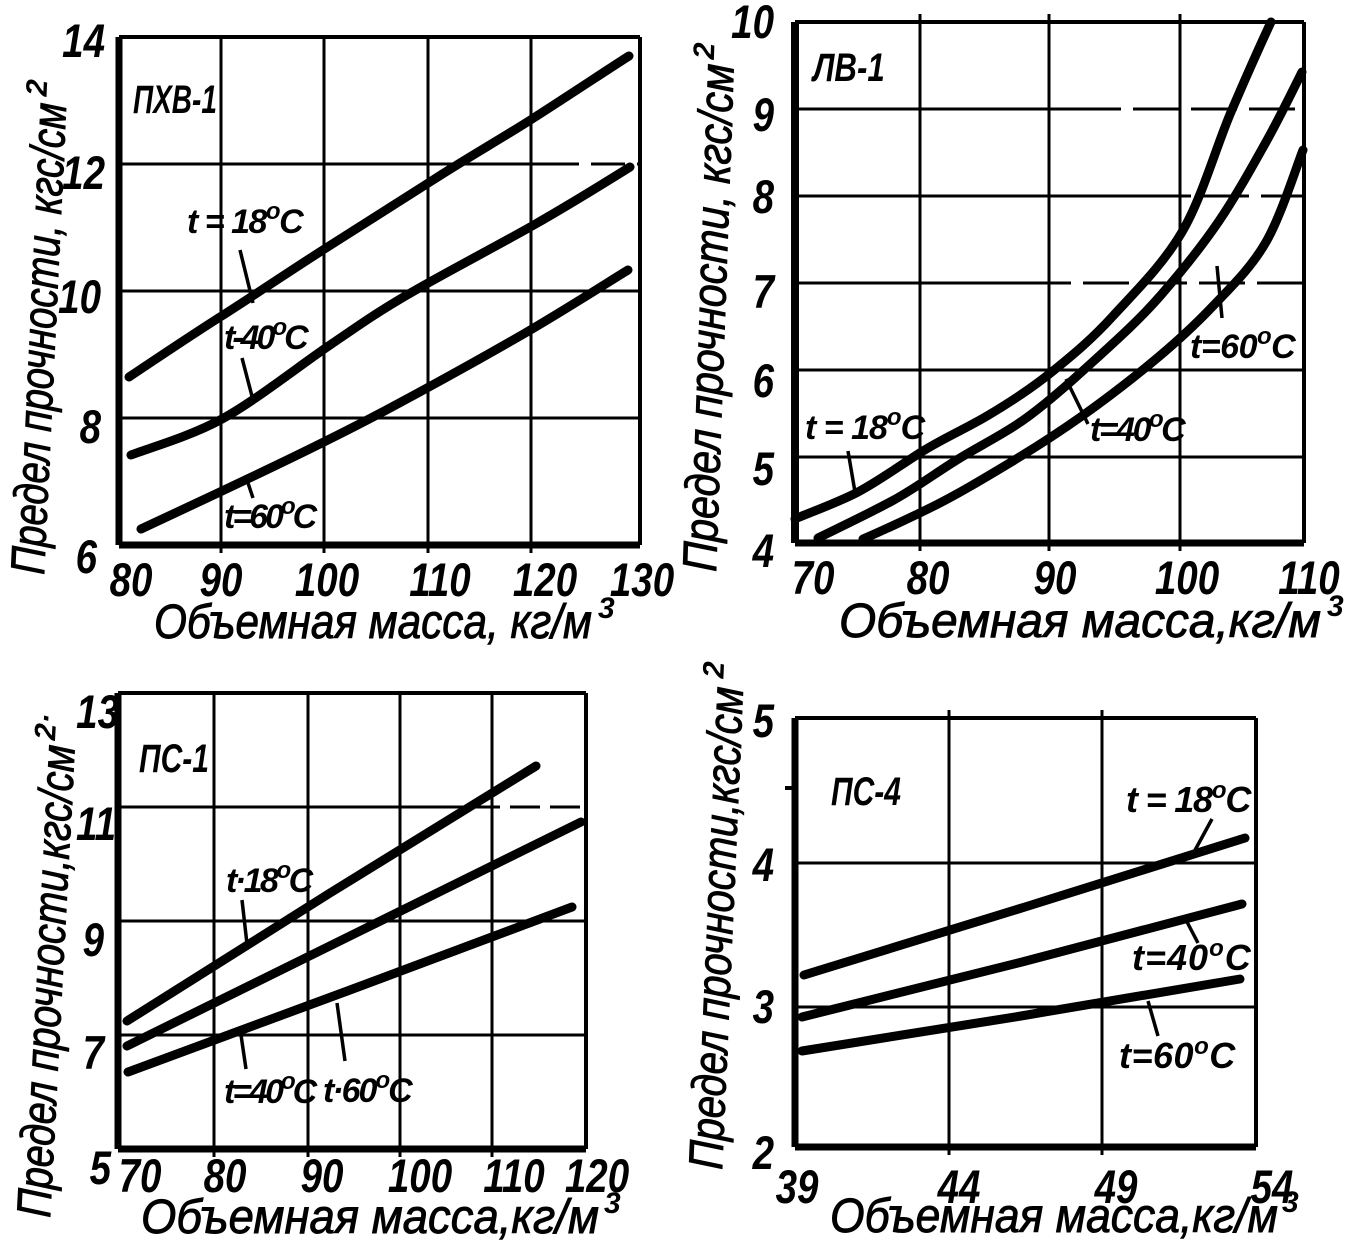  I want to click on svg-text: ЛВ-1, so click(847, 67).